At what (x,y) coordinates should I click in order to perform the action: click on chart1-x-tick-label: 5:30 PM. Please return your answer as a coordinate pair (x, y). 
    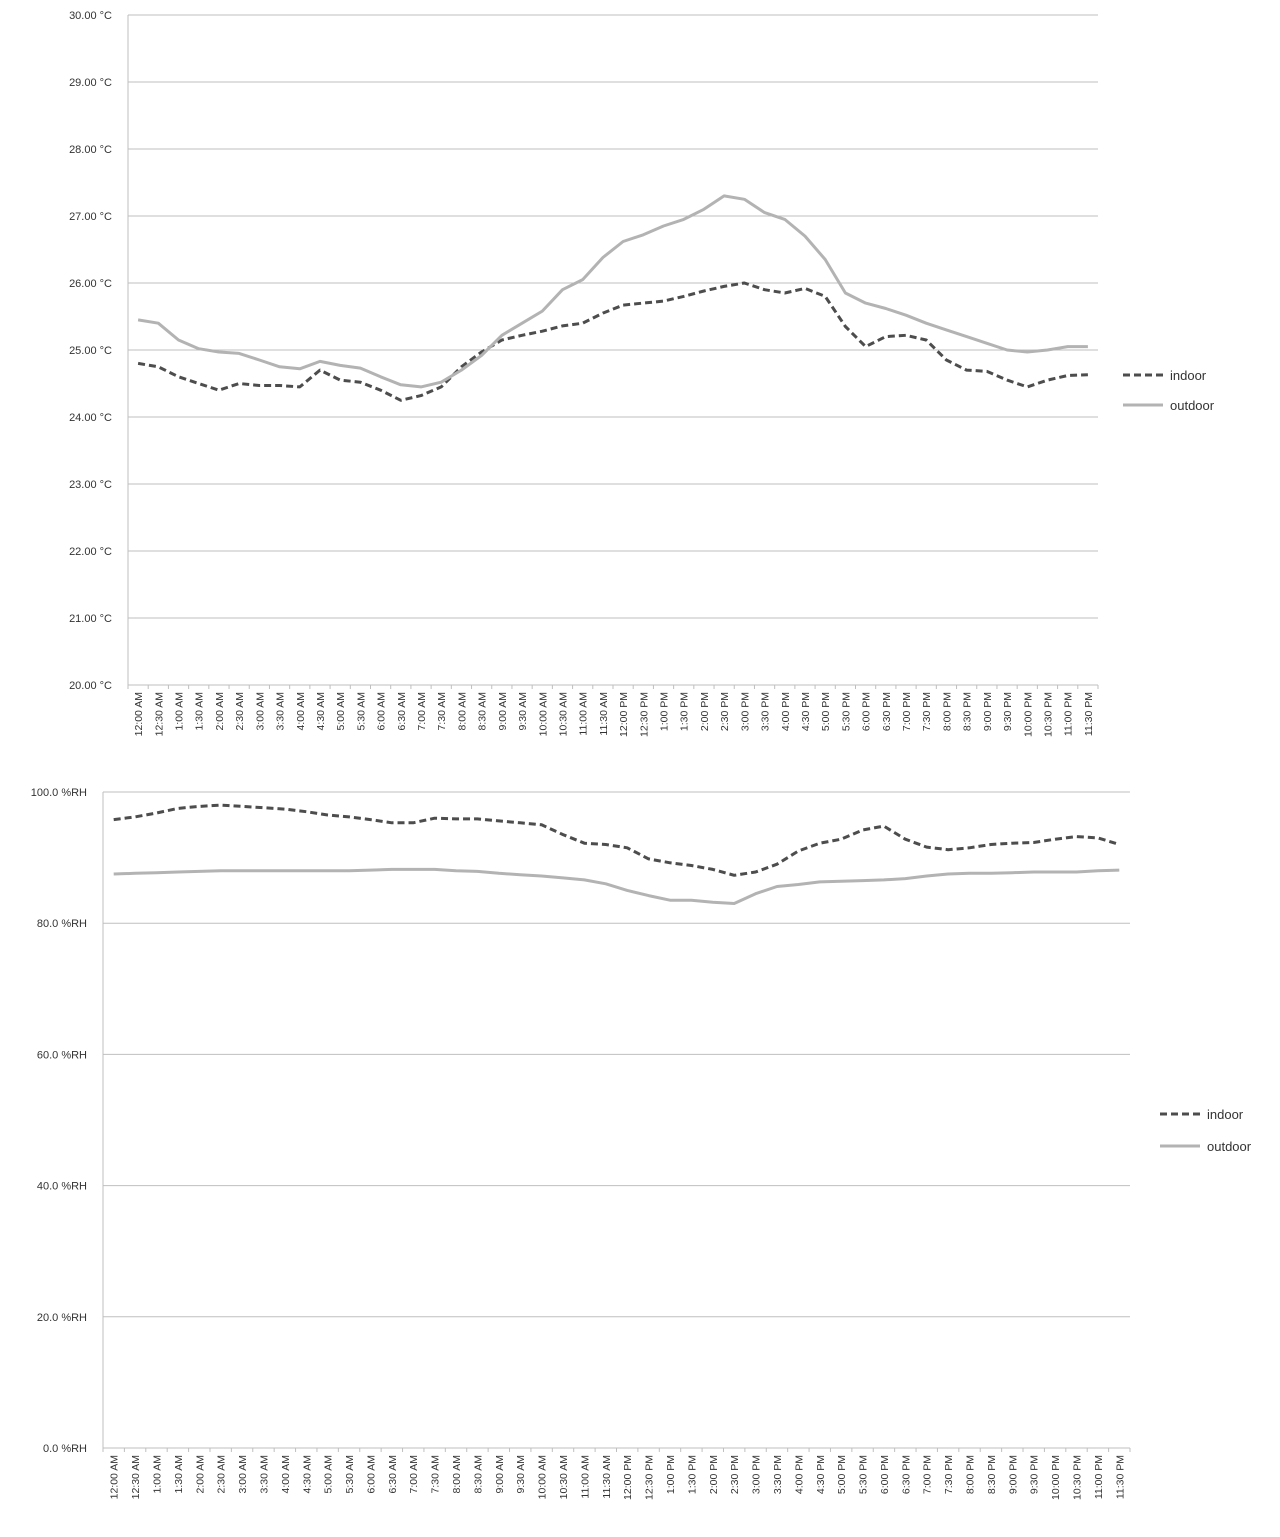
    Looking at the image, I should click on (846, 711).